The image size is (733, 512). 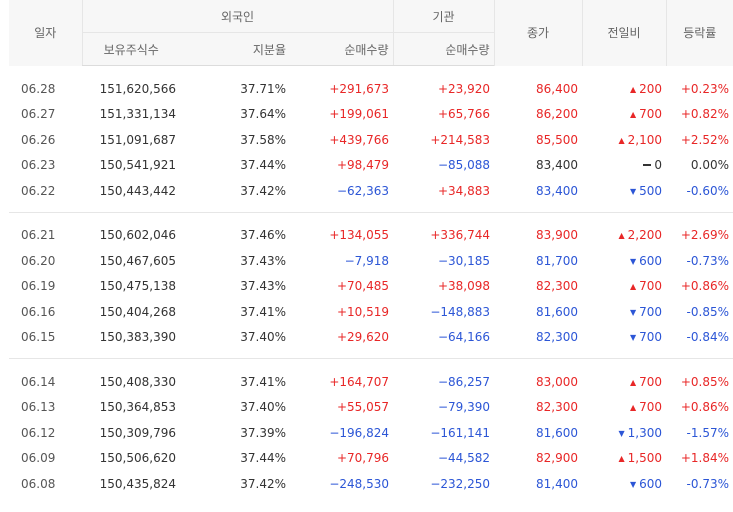 I want to click on rate-cell: -0.73%, so click(x=707, y=483).